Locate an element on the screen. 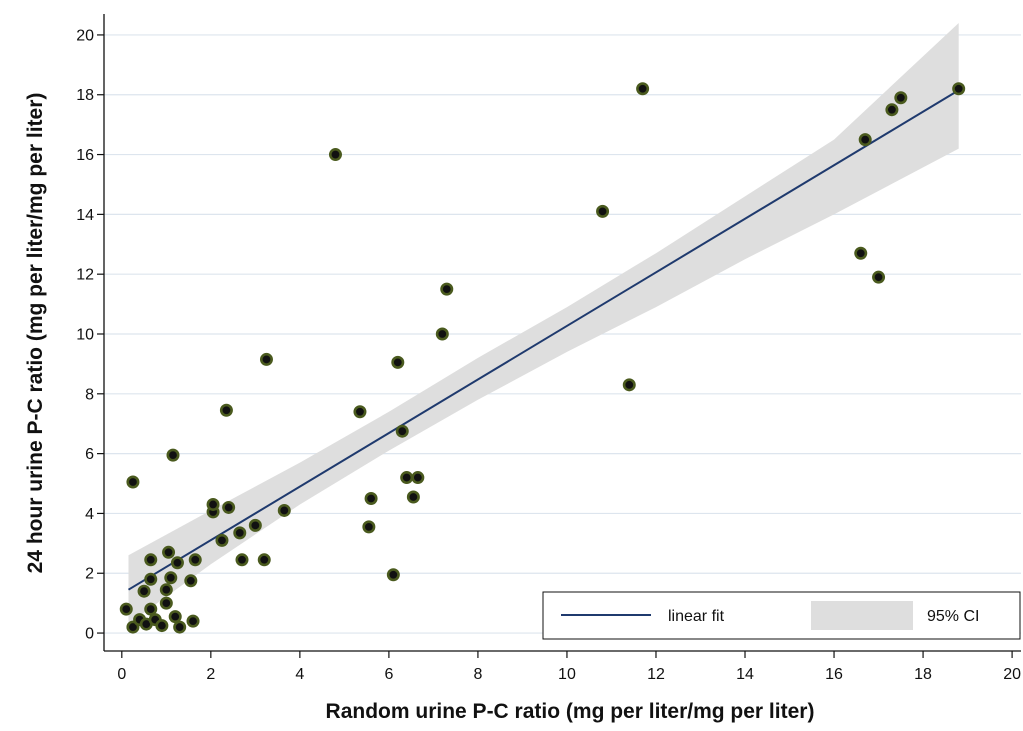 Image resolution: width=1023 pixels, height=731 pixels. x-axis-ticks: 0 2 4 6 8 10 12 14 16 18 20 is located at coordinates (569, 667).